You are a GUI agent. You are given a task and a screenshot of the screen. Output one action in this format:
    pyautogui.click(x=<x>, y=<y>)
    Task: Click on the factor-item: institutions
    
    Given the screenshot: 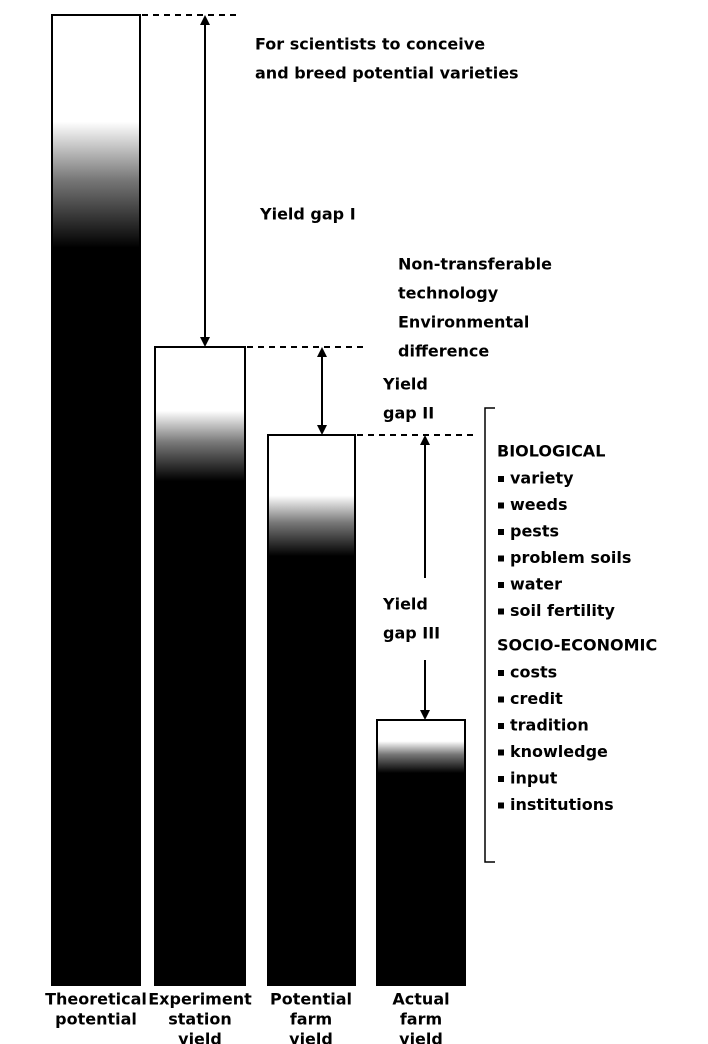 What is the action you would take?
    pyautogui.click(x=562, y=804)
    